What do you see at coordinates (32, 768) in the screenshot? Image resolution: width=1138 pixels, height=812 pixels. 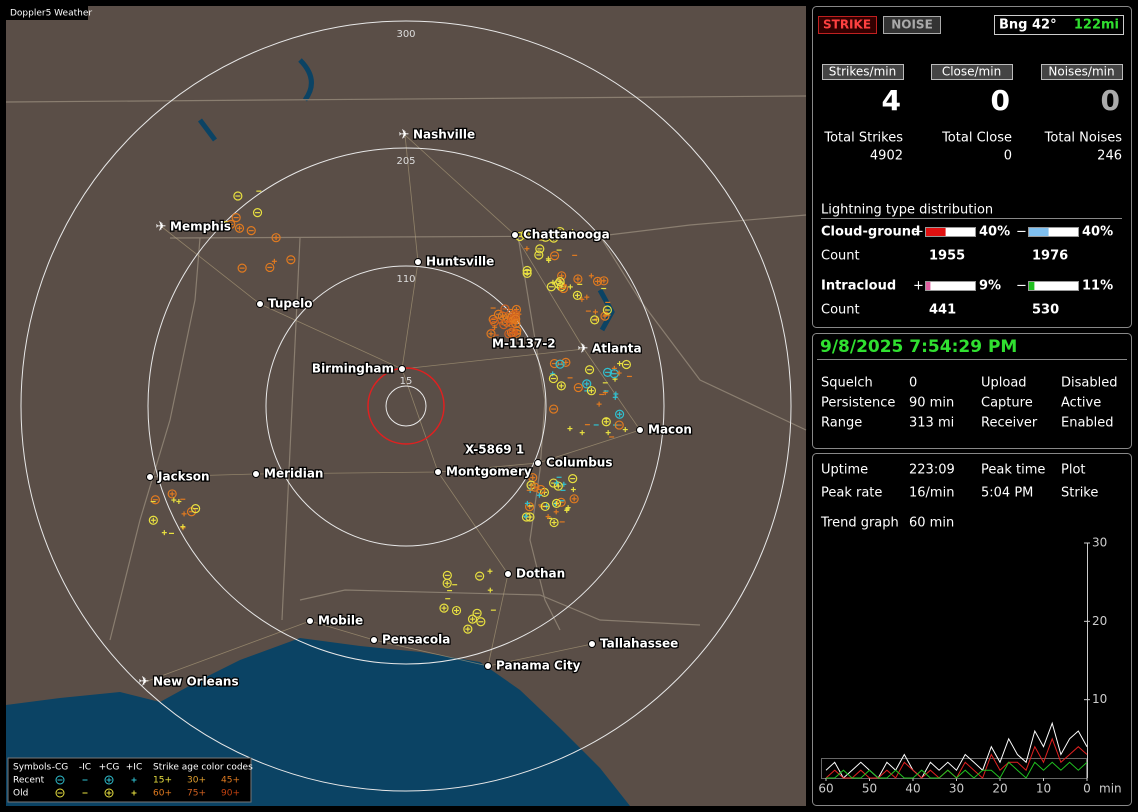 I see `legend-header: Symbols` at bounding box center [32, 768].